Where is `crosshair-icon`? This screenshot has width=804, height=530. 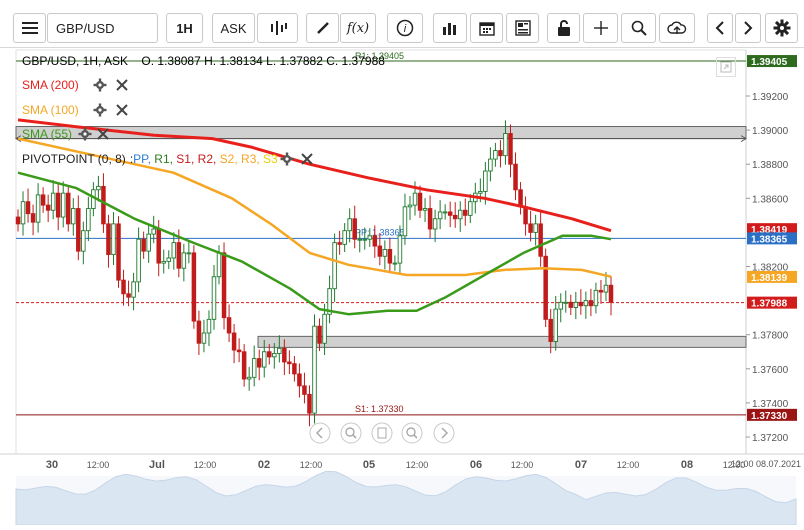 crosshair-icon is located at coordinates (600, 28).